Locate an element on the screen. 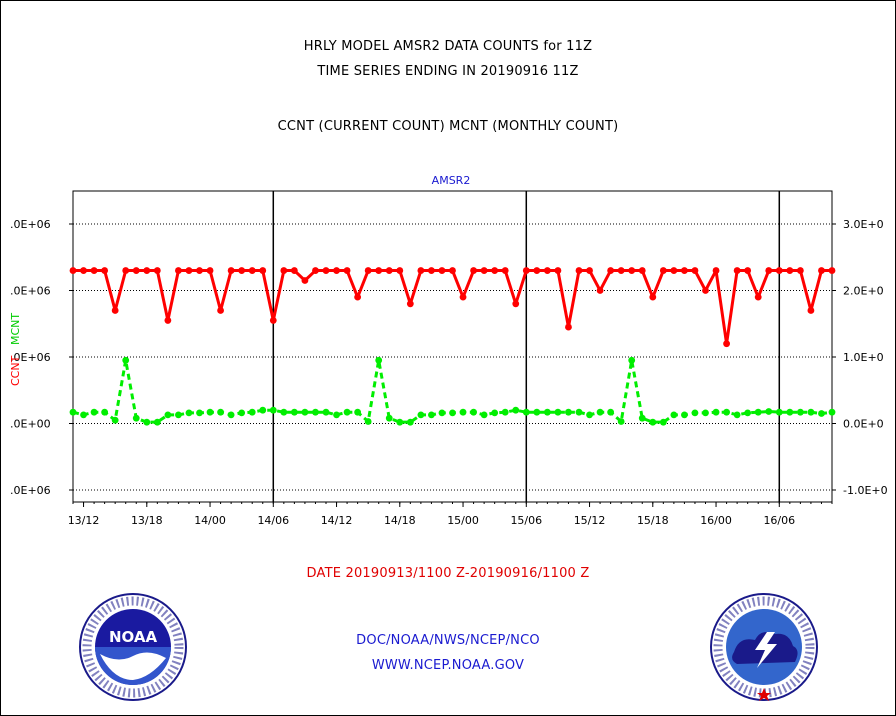 Image resolution: width=896 pixels, height=716 pixels. title-line-1: HRLY MODEL AMSR2 DATA COUNTS for 11Z is located at coordinates (448, 46).